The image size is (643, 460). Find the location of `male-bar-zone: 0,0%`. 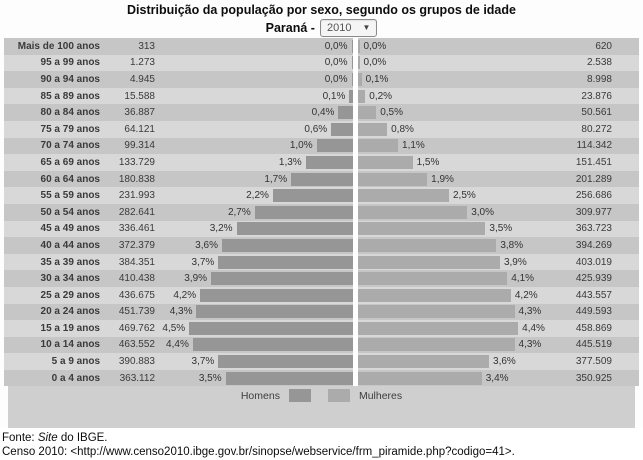

male-bar-zone: 0,0% is located at coordinates (254, 79).